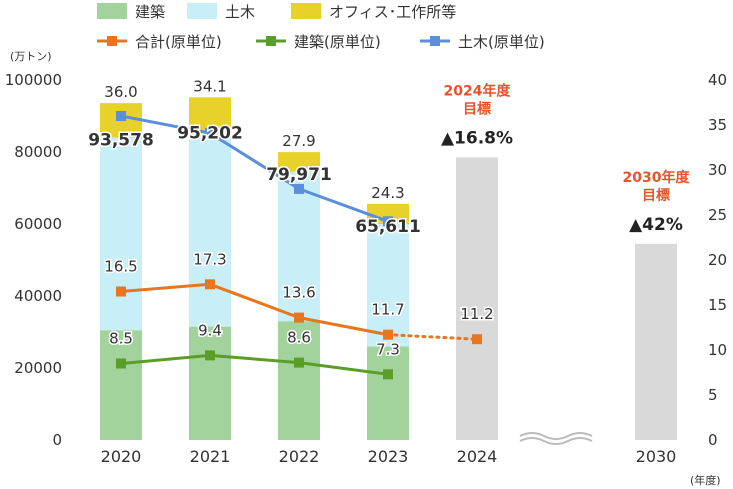  I want to click on legend-label-bar-0: 建築, so click(150, 12).